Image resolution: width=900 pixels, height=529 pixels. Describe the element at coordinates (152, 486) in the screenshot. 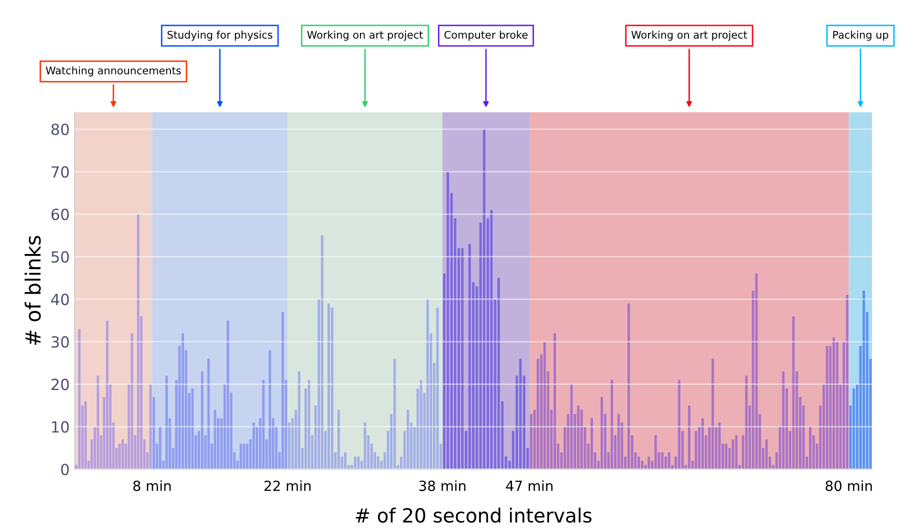

I see `x-tick-label: 8 min` at that location.